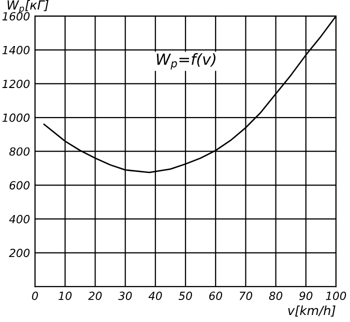 This screenshot has width=350, height=322. Describe the element at coordinates (19, 151) in the screenshot. I see `y-tick-label: 800` at that location.